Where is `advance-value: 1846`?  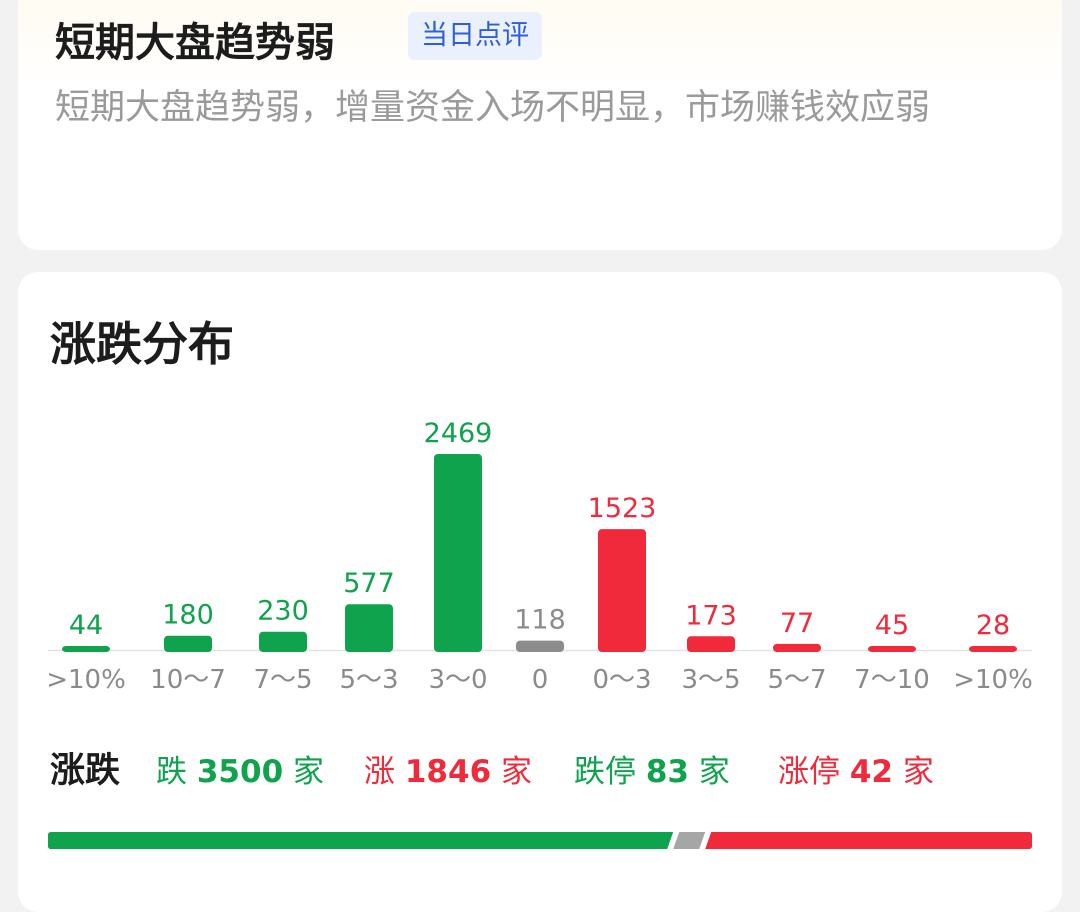
advance-value: 1846 is located at coordinates (448, 772).